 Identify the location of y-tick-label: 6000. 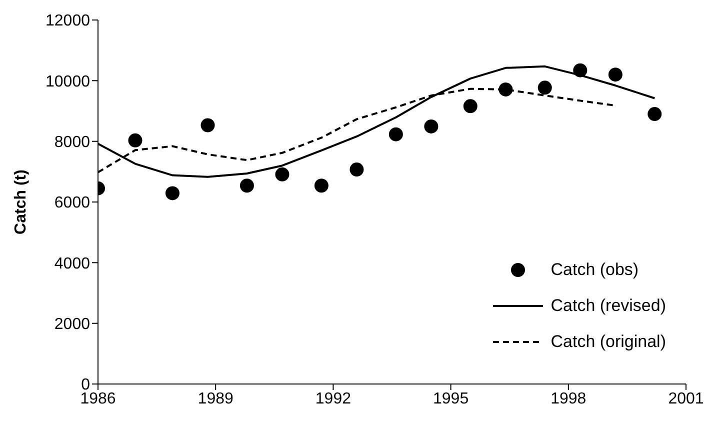
(72, 203).